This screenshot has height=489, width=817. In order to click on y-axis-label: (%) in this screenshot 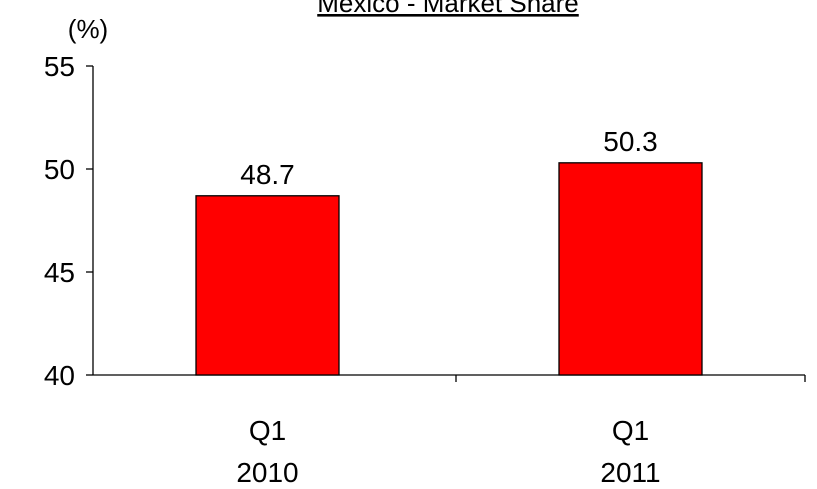, I will do `click(88, 29)`.